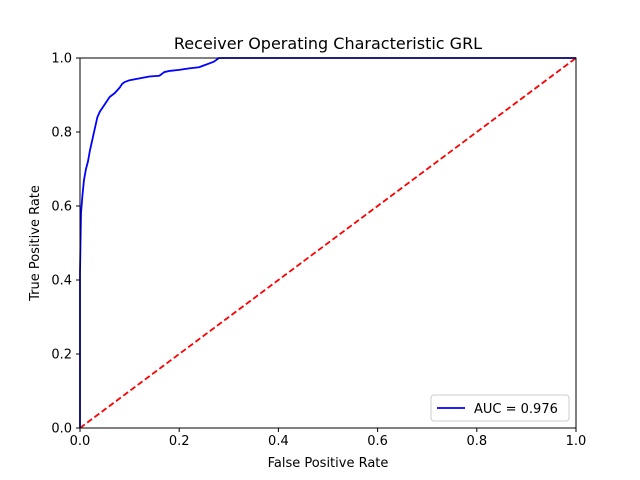  Describe the element at coordinates (179, 441) in the screenshot. I see `x-tick-label: 0.2` at that location.